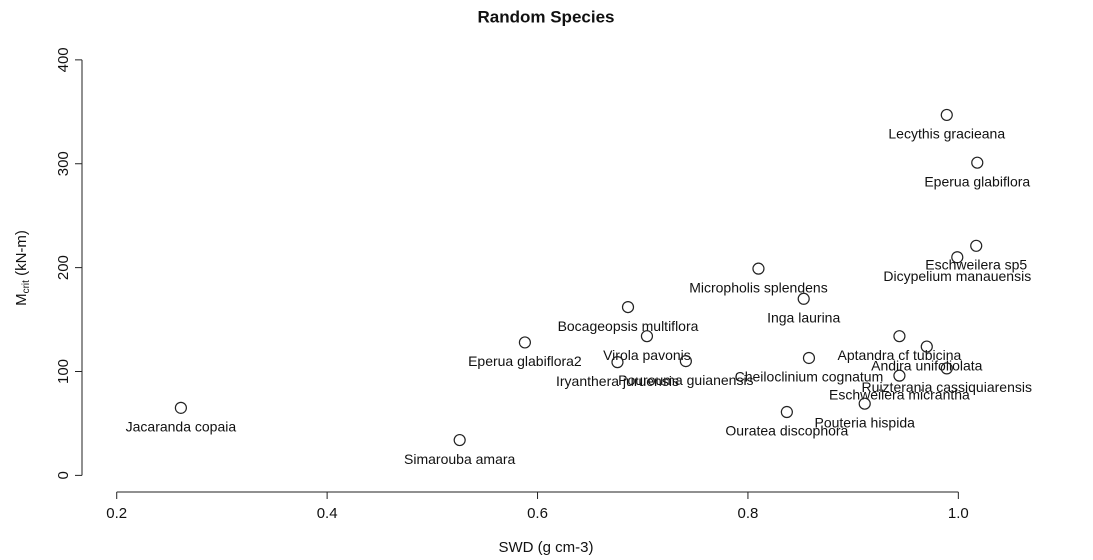 This screenshot has height=560, width=1093. Describe the element at coordinates (116, 513) in the screenshot. I see `x-tick-label: 0.2` at that location.